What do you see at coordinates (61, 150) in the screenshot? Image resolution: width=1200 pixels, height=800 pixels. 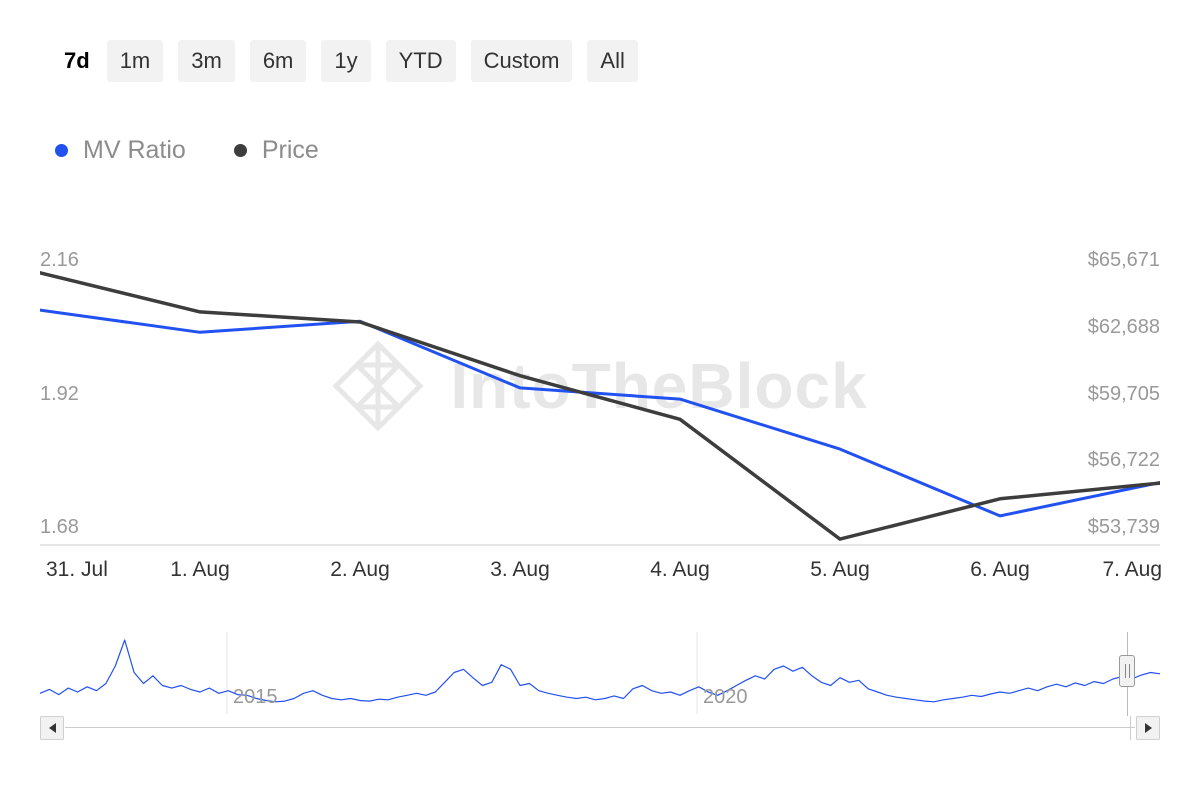 I see `mv-ratio-dot-icon` at bounding box center [61, 150].